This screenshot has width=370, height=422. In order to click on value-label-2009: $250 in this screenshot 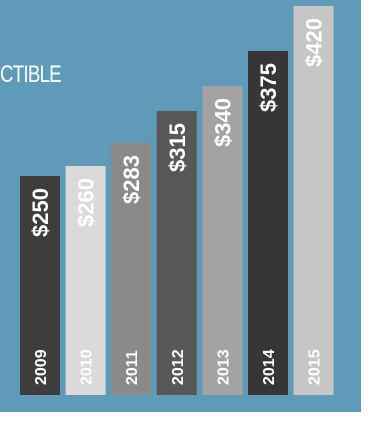, I will do `click(40, 212)`.